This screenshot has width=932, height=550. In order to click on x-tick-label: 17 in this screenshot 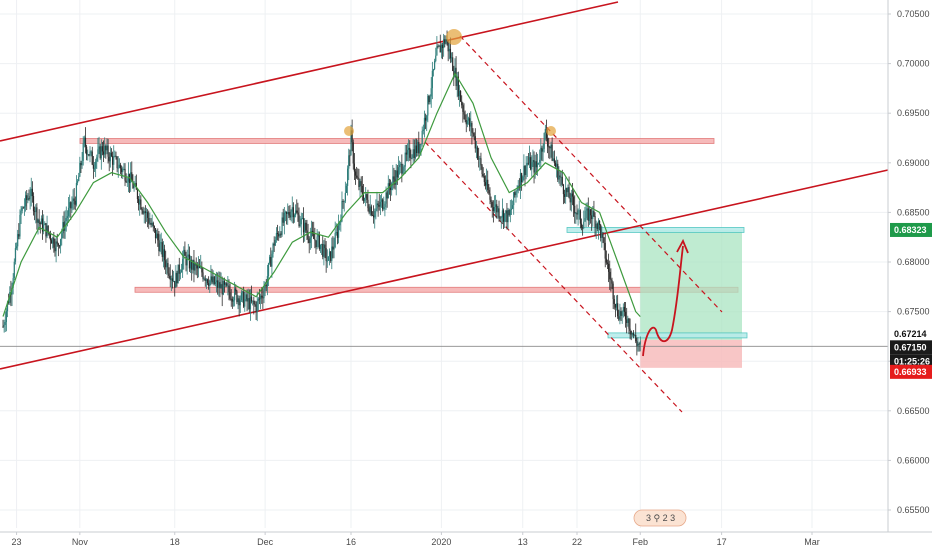, I will do `click(722, 542)`.